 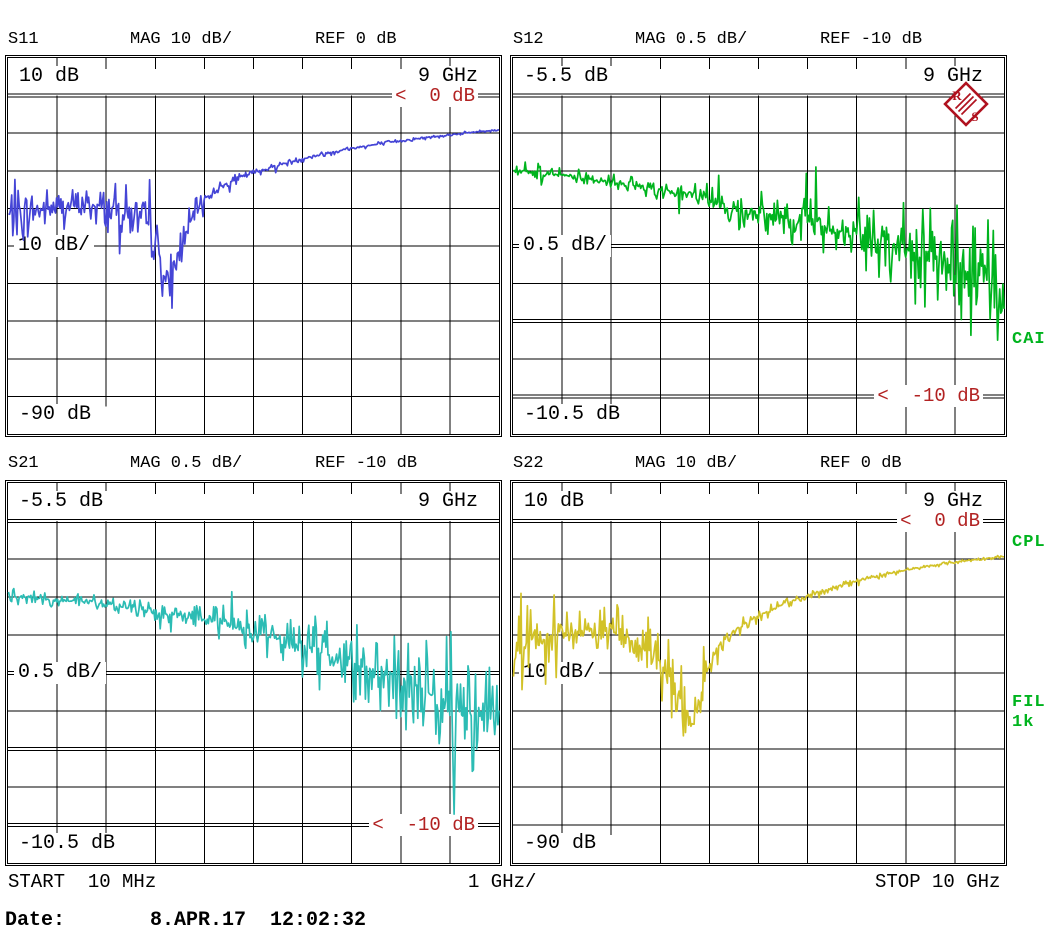 I want to click on svg-text: R, so click(x=957, y=95).